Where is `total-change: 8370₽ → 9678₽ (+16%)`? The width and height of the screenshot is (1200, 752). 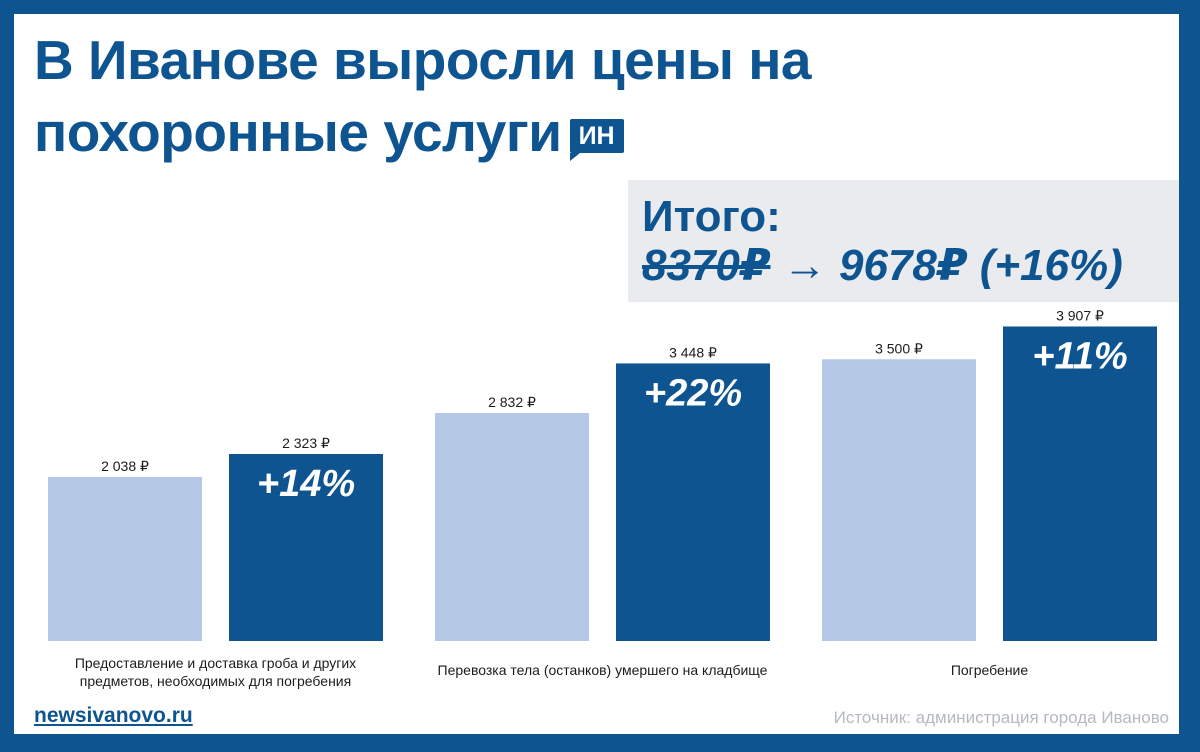 total-change: 8370₽ → 9678₽ (+16%) is located at coordinates (882, 266).